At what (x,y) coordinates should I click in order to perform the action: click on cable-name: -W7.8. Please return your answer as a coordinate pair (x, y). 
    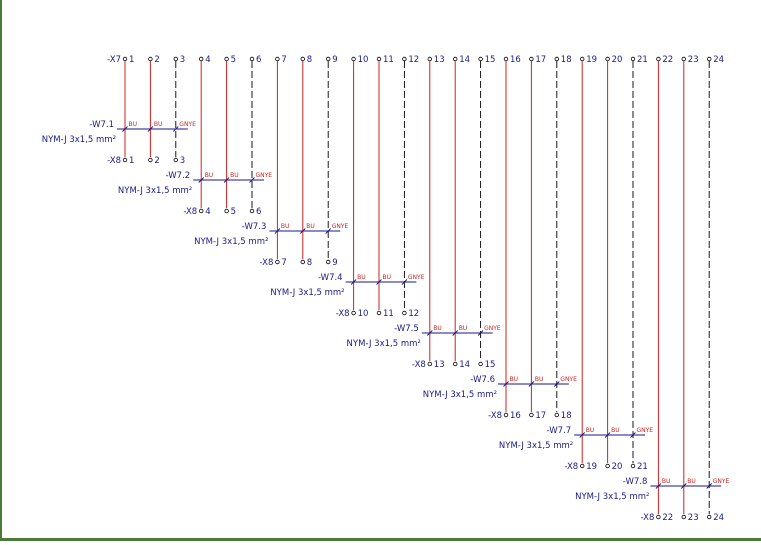
    Looking at the image, I should click on (635, 482).